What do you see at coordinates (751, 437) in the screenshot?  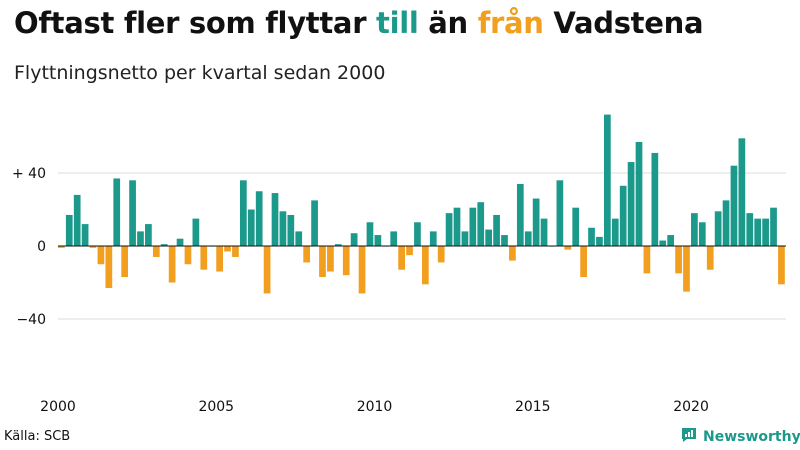 I see `brand-name: Newsworthy` at bounding box center [751, 437].